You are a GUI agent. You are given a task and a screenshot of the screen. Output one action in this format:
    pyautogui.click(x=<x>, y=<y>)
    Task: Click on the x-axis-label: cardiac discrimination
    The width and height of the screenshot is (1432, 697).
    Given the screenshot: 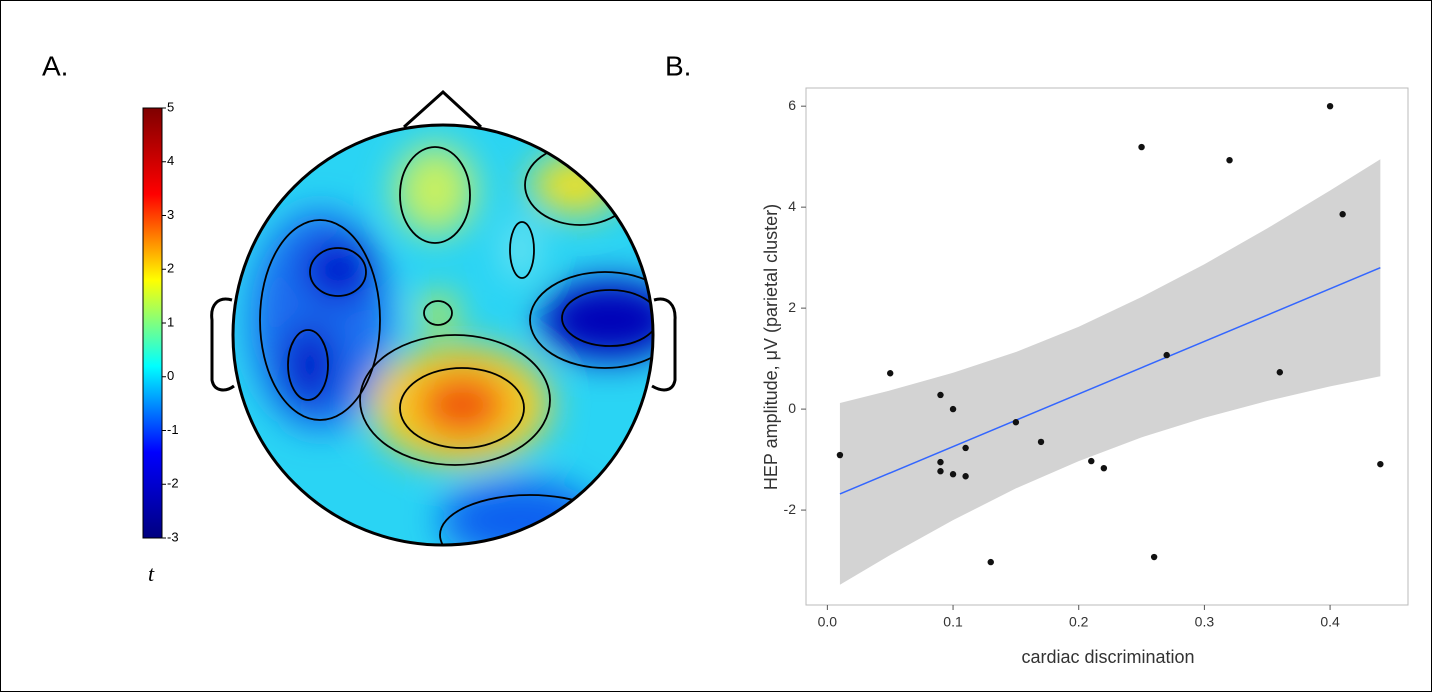 What is the action you would take?
    pyautogui.click(x=1107, y=657)
    